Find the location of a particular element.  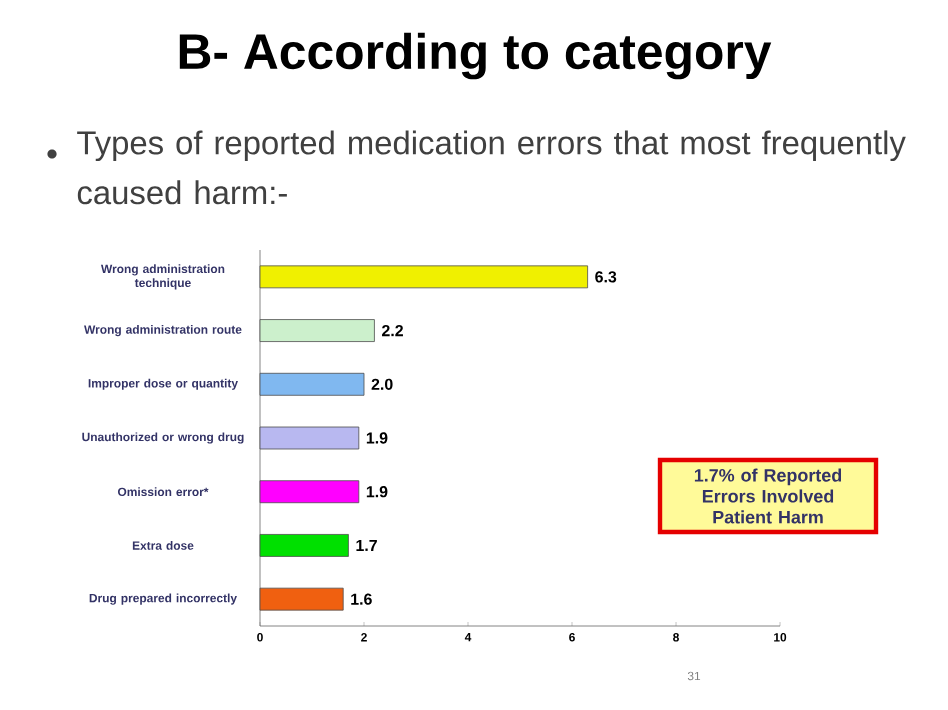

chart-title: B- According to category is located at coordinates (475, 56).